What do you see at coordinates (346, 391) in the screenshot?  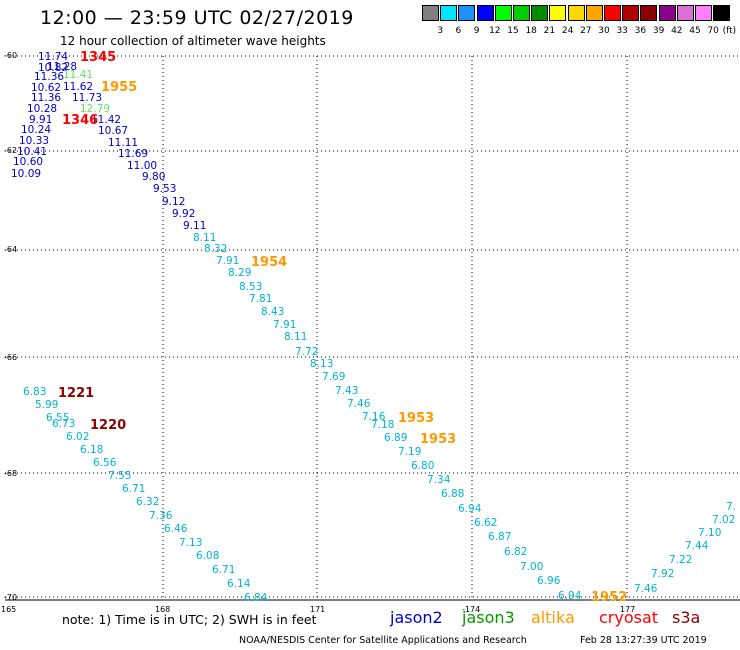 I see `wave-height-value: 7.43` at bounding box center [346, 391].